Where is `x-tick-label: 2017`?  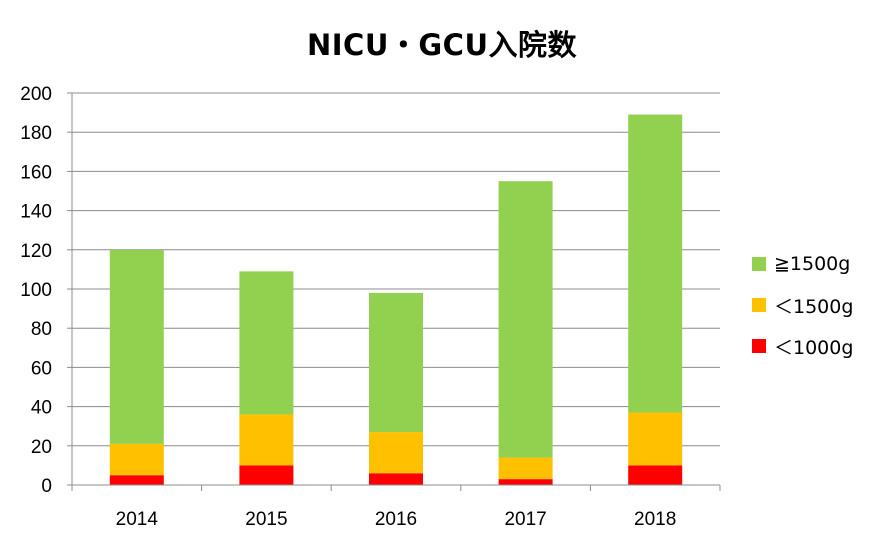
x-tick-label: 2017 is located at coordinates (525, 519).